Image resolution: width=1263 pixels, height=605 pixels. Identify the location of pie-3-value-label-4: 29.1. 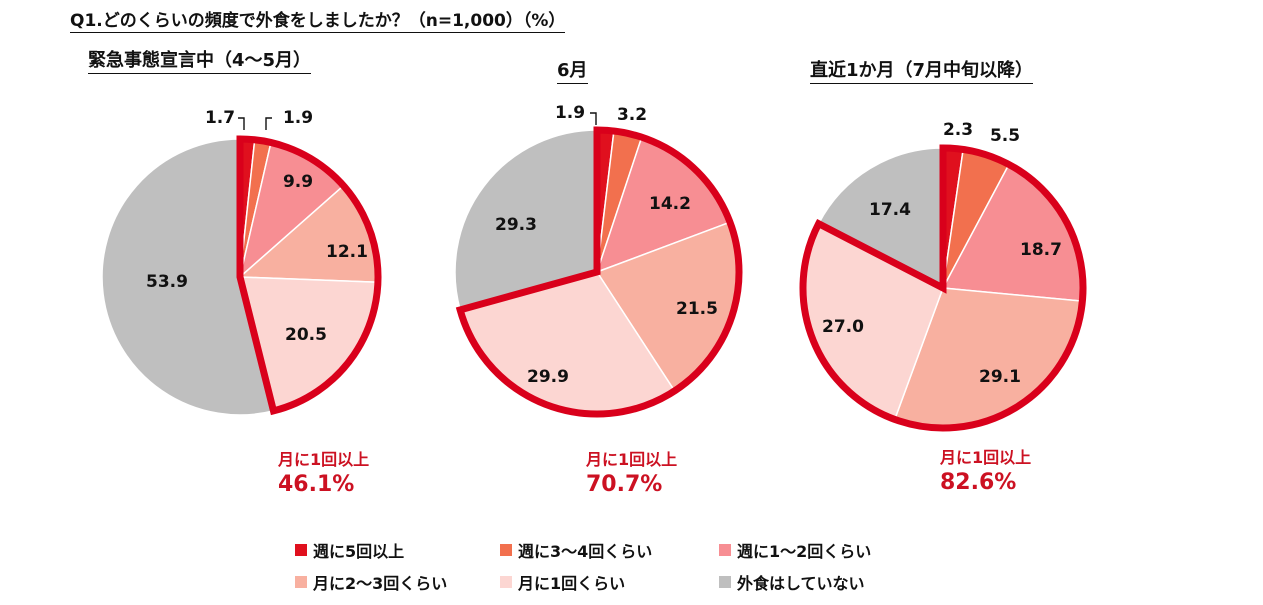
(1000, 377).